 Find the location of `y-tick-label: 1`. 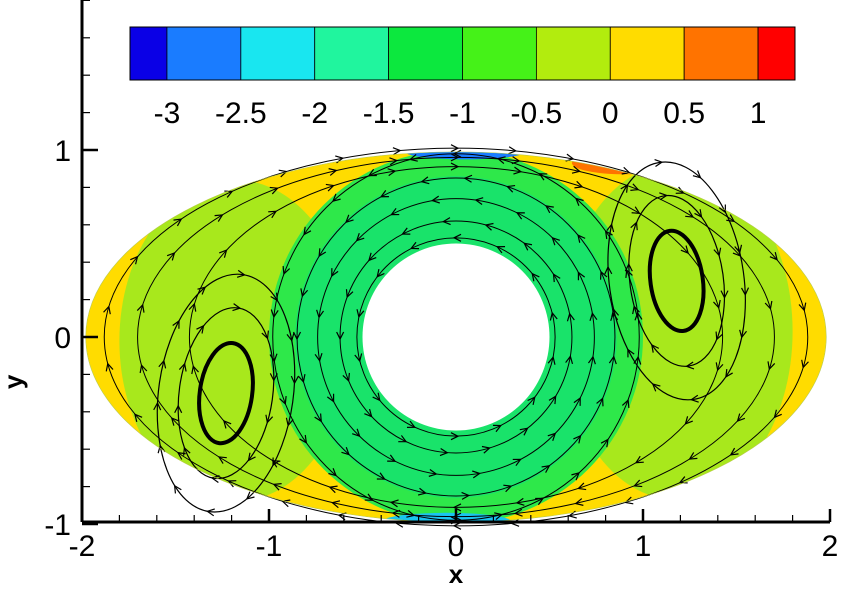

y-tick-label: 1 is located at coordinates (62, 151).